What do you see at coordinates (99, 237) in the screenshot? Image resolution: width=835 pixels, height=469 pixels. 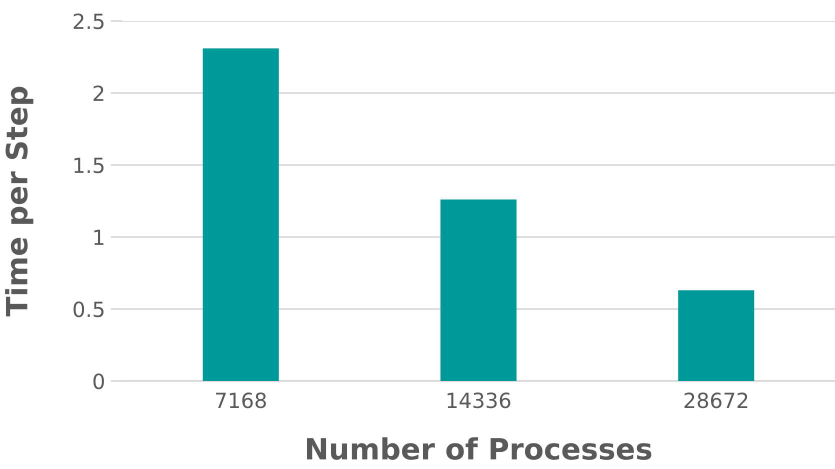 I see `y-tick-label: 1` at bounding box center [99, 237].